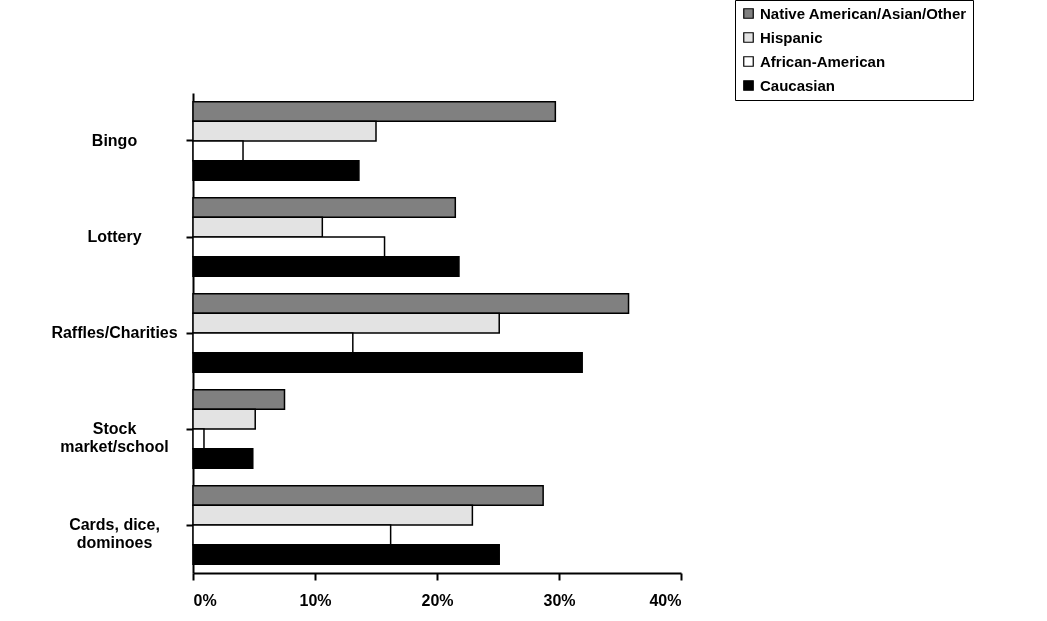 The image size is (1047, 621). Describe the element at coordinates (665, 600) in the screenshot. I see `x-tick-label: 40%` at that location.